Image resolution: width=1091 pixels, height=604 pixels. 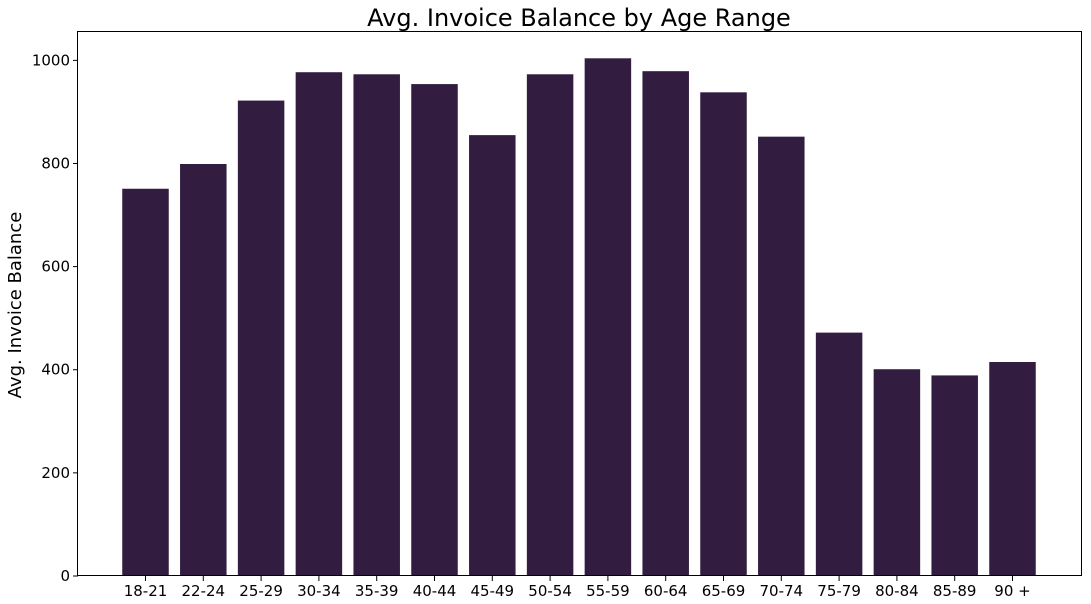 I want to click on x-tick-label: 80-84, so click(x=897, y=591).